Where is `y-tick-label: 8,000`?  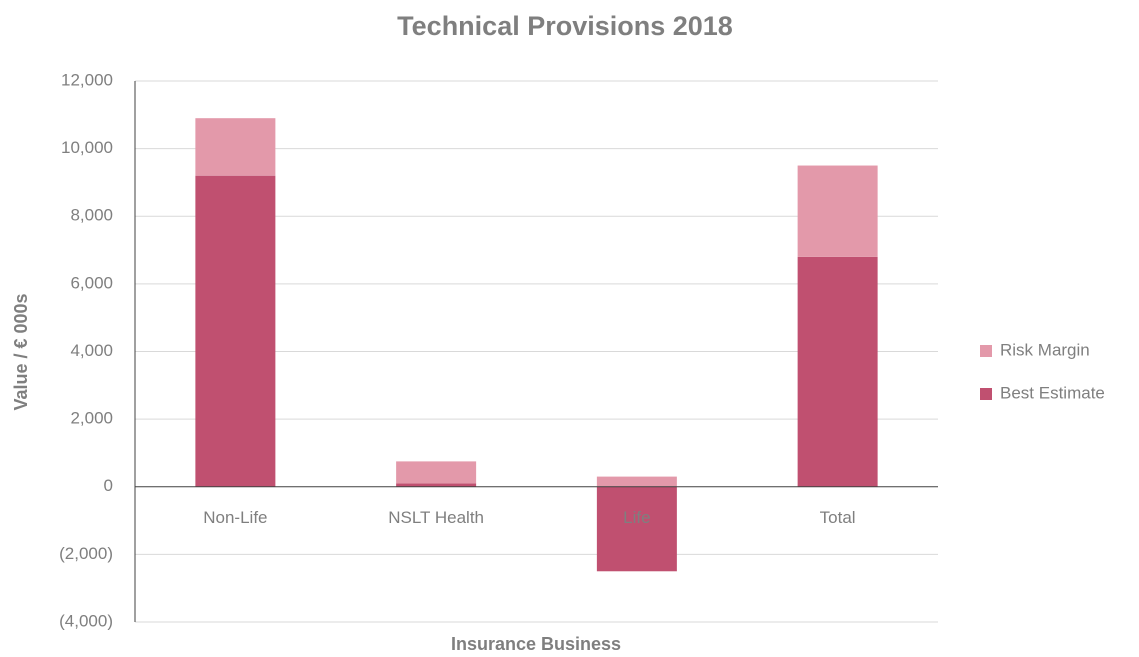 y-tick-label: 8,000 is located at coordinates (91, 215).